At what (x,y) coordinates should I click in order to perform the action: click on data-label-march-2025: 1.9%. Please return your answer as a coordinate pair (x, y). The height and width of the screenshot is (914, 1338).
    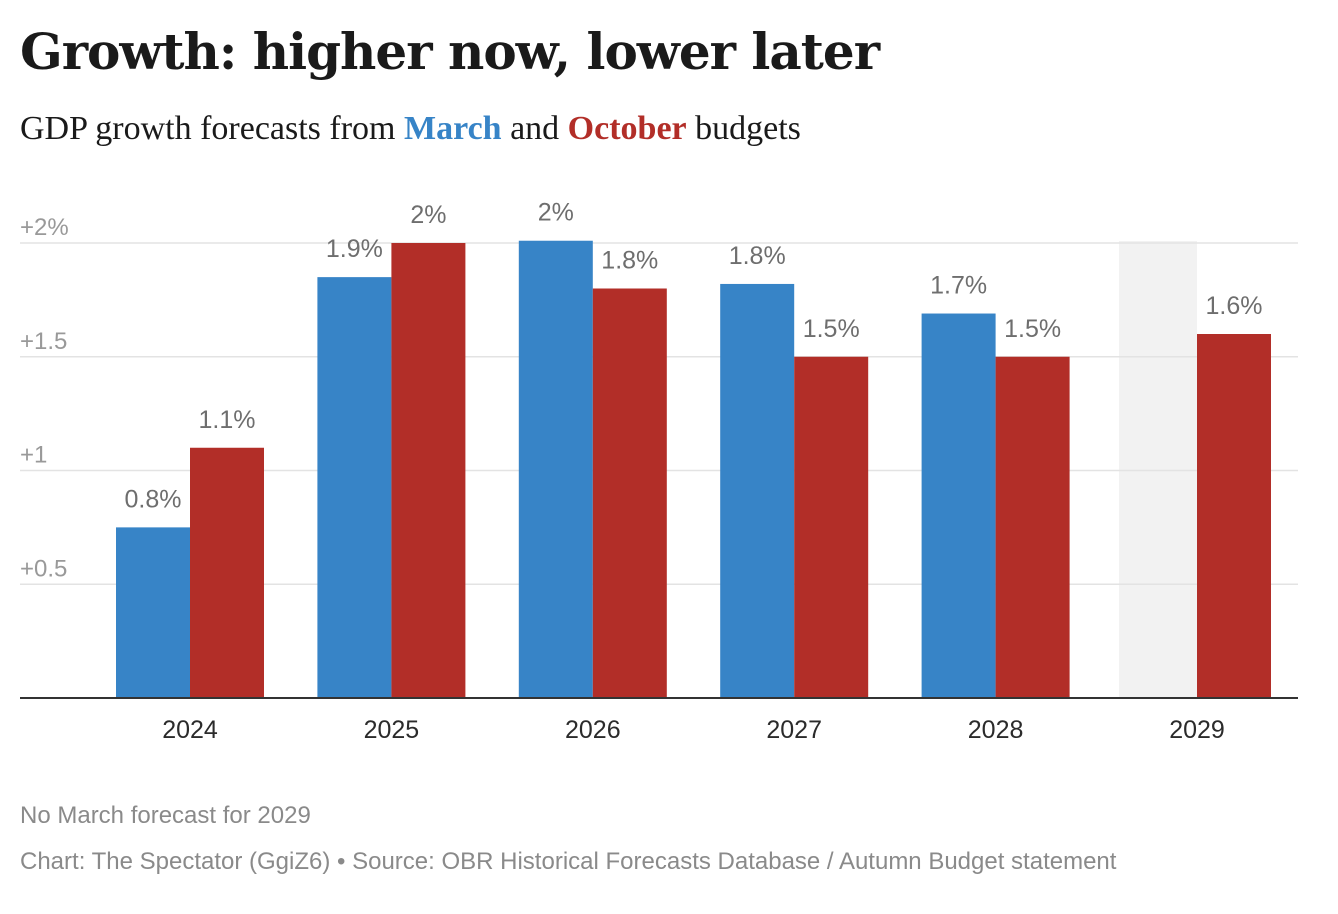
    Looking at the image, I should click on (354, 249).